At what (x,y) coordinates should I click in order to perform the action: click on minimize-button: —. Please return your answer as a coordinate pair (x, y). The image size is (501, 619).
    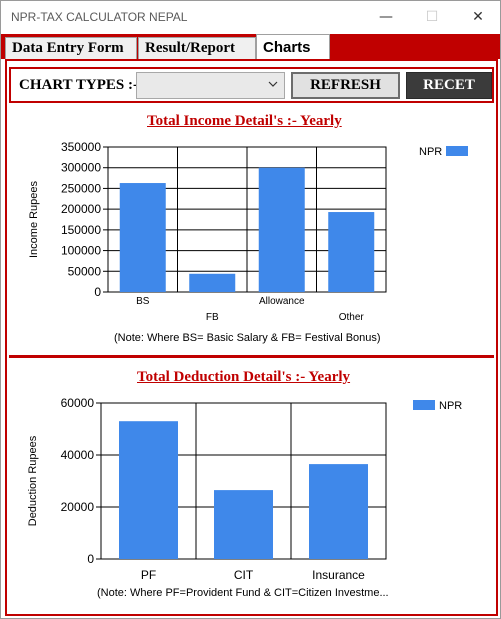
    Looking at the image, I should click on (386, 17).